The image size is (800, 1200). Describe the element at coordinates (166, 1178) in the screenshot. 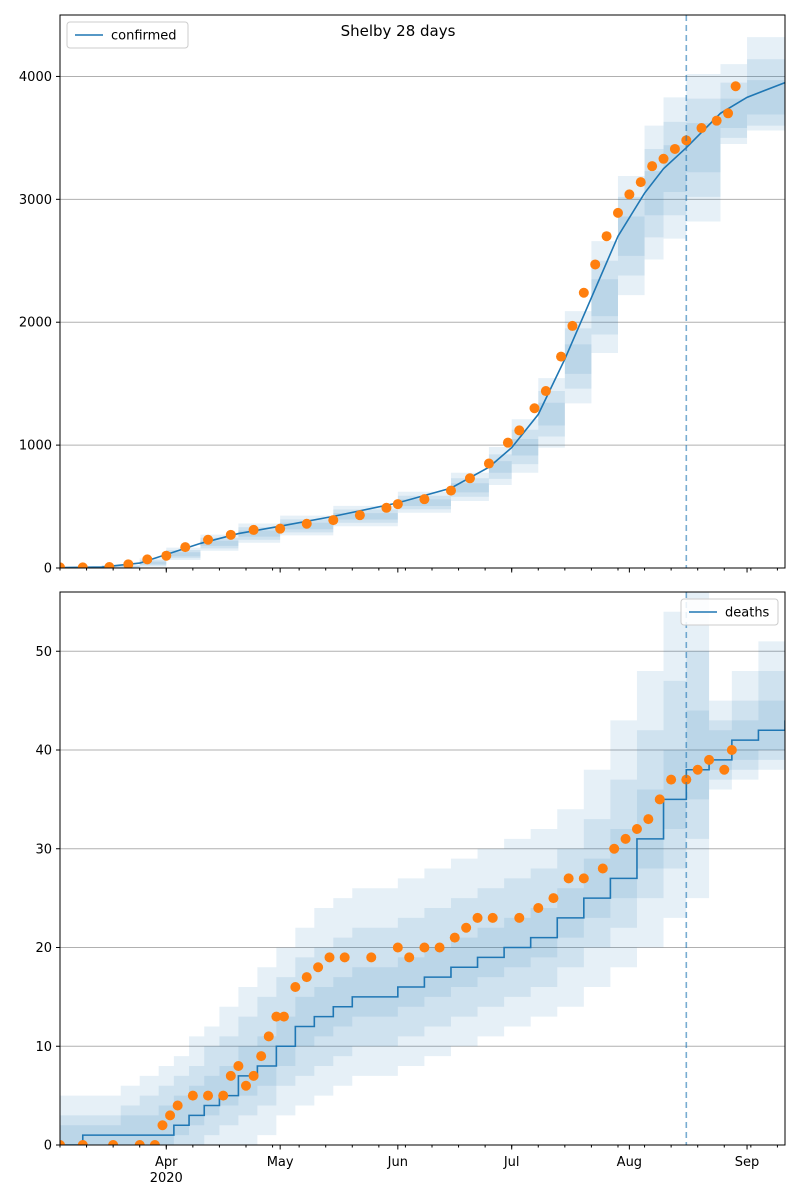

I see `x-tick-sublabel: 2020` at that location.